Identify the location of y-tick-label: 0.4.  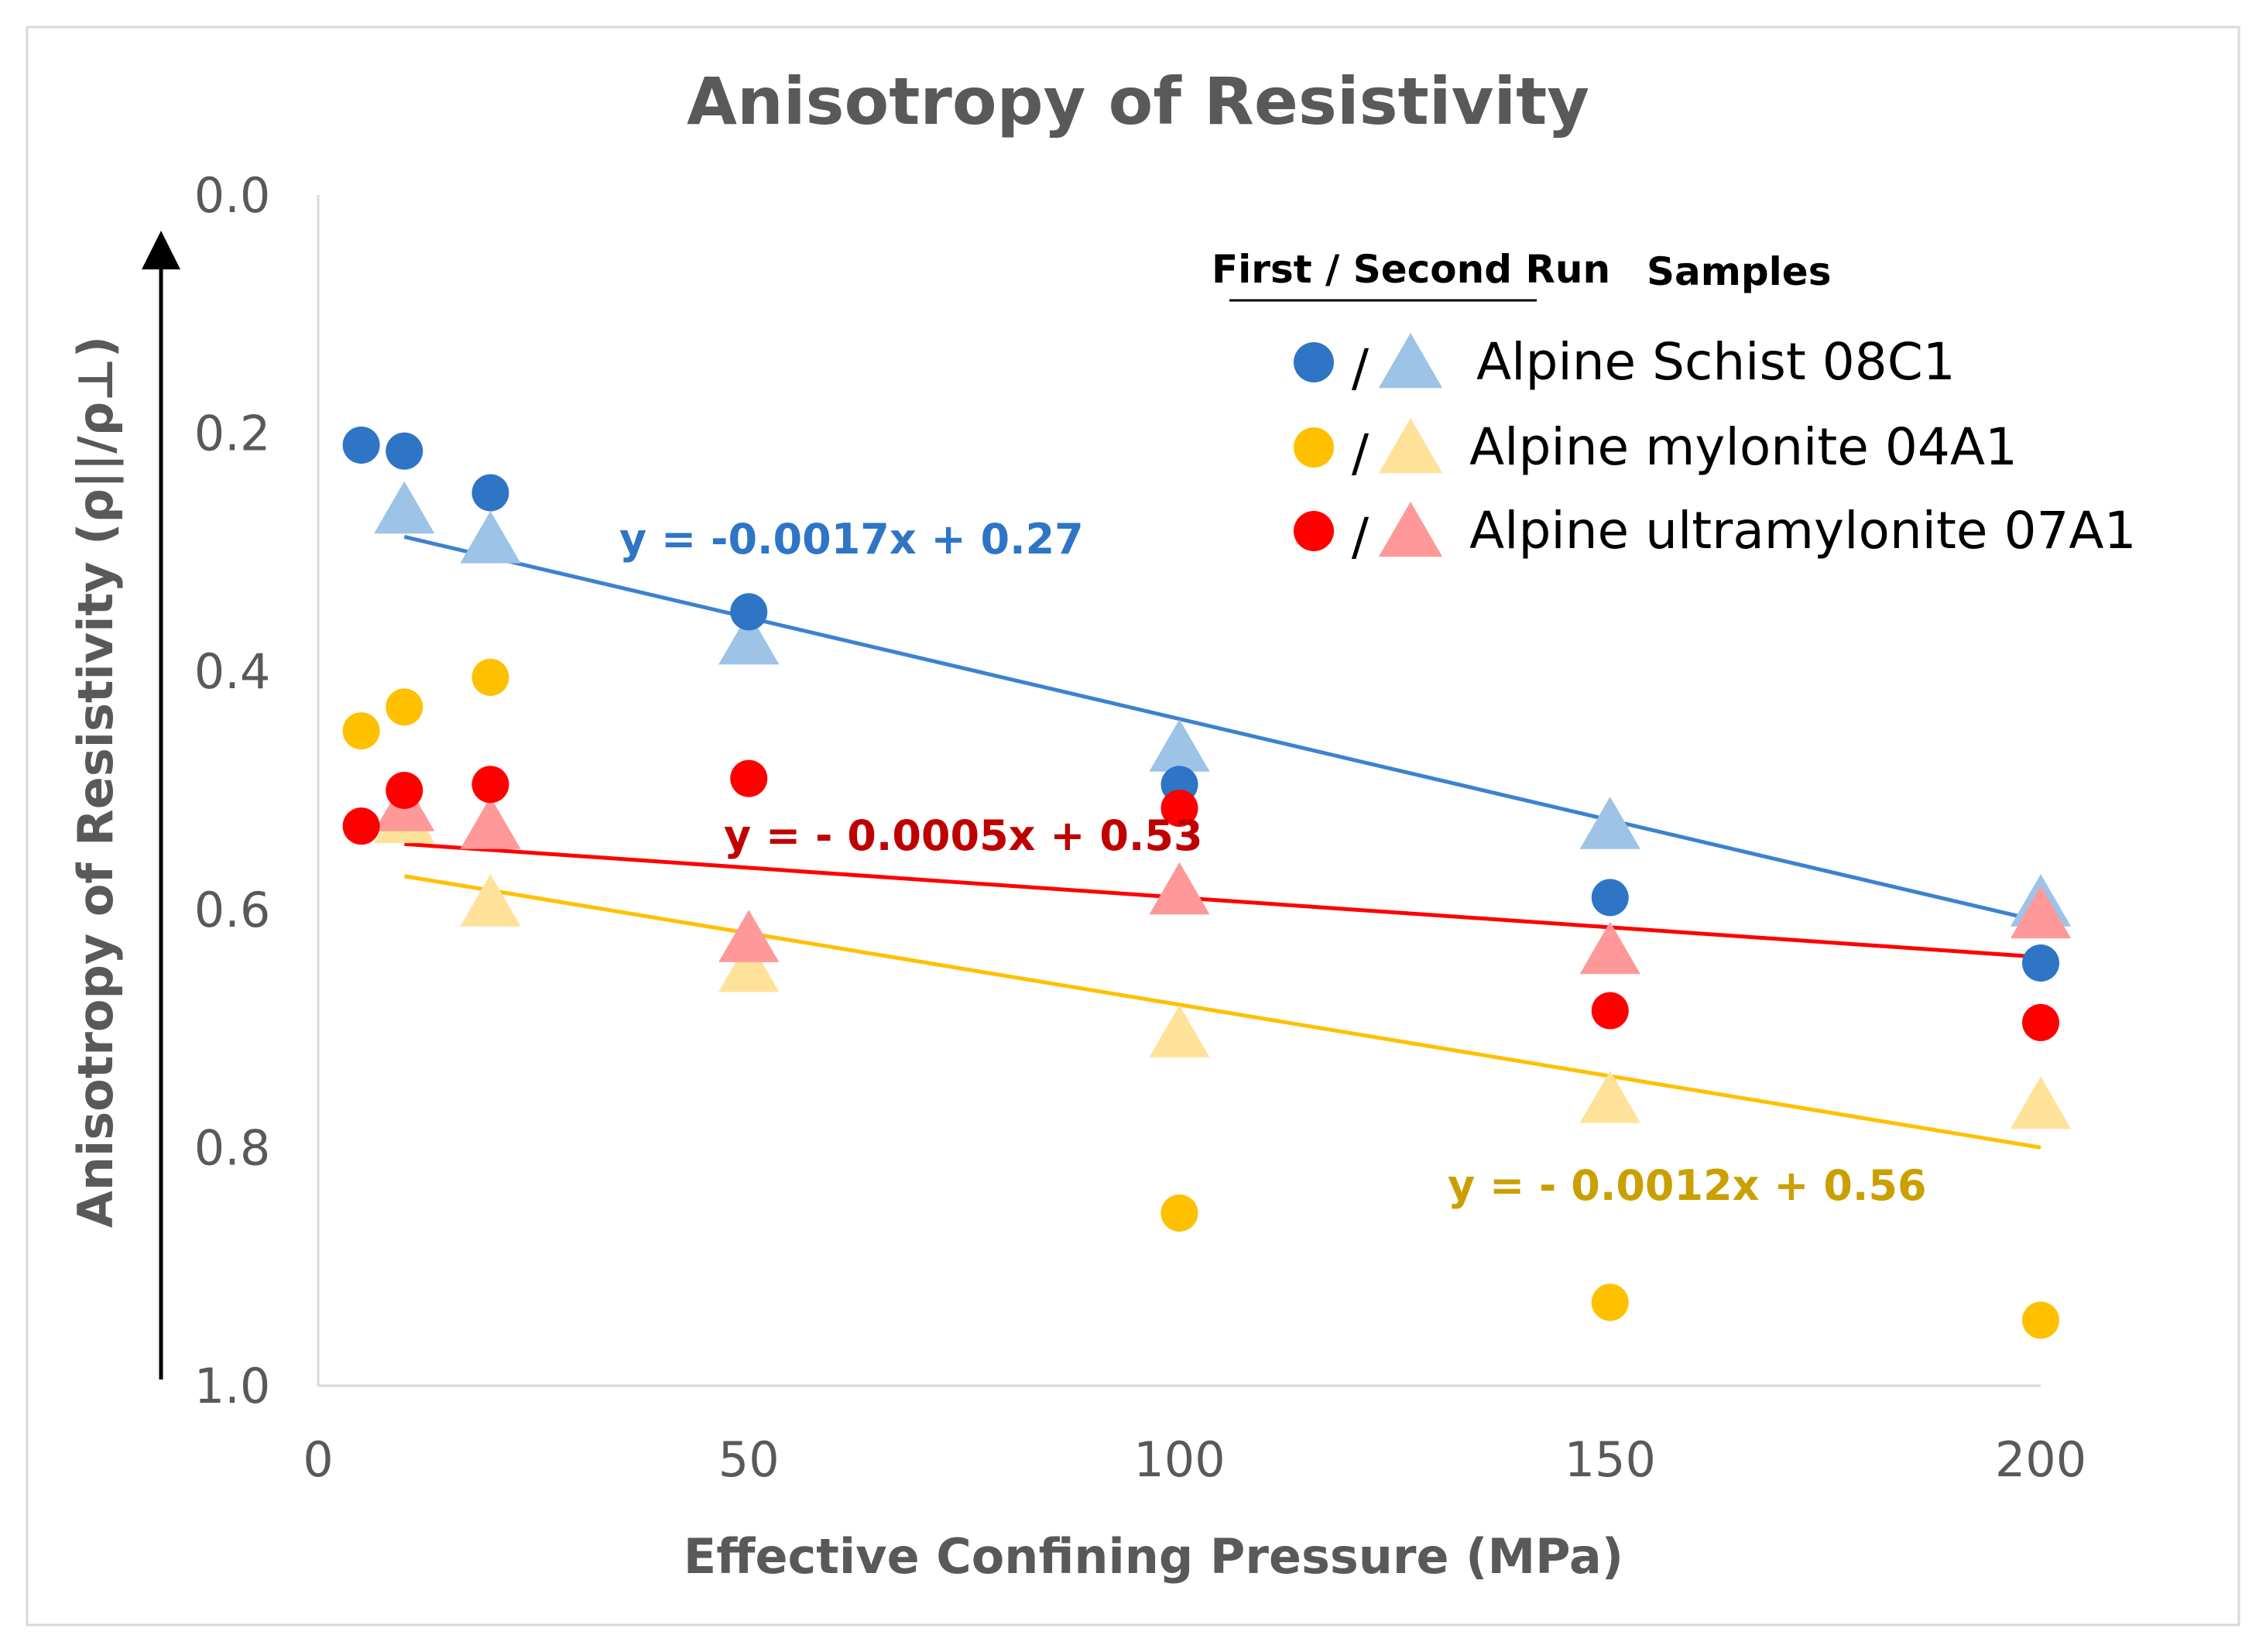
(232, 671).